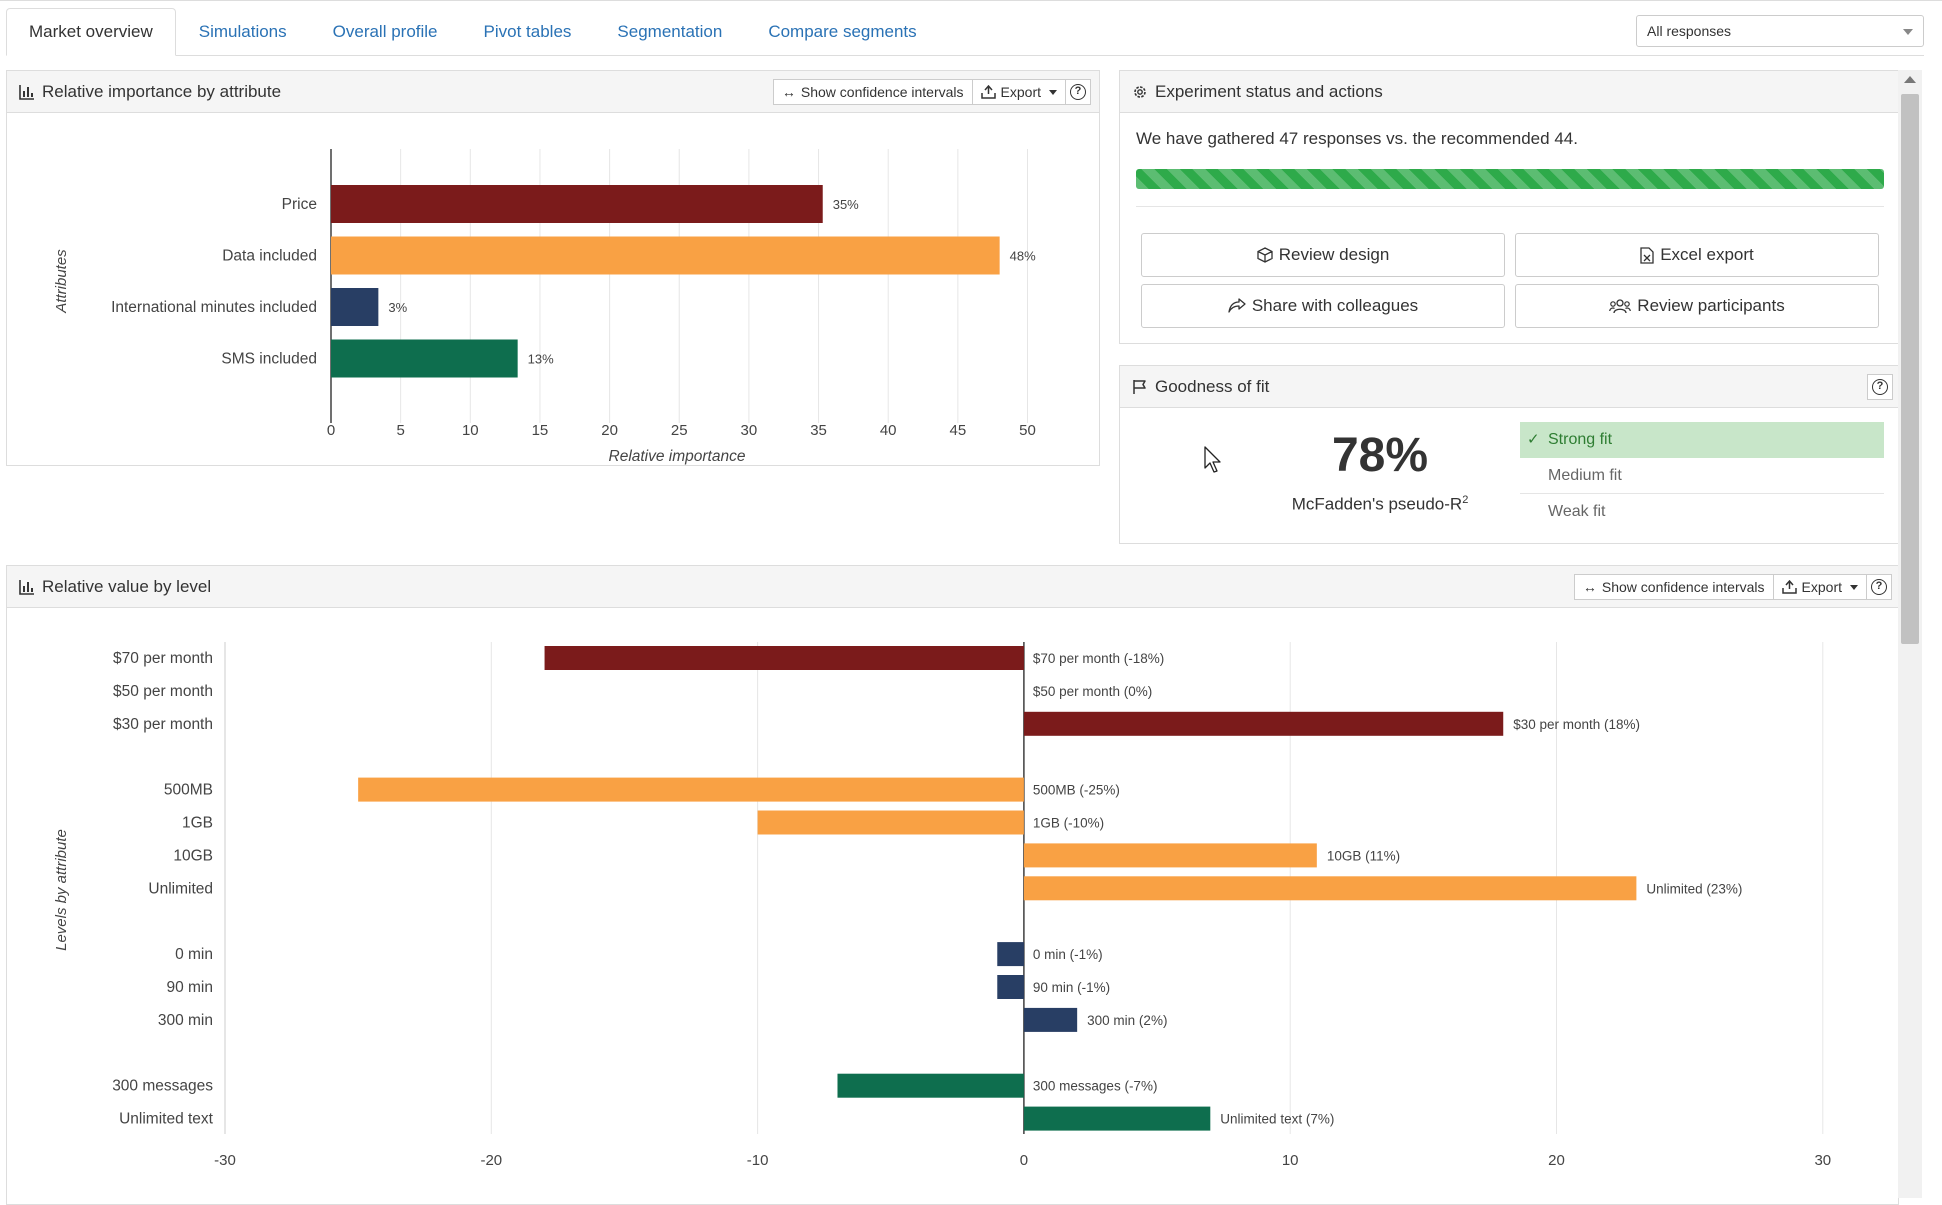 This screenshot has height=1205, width=1942. What do you see at coordinates (162, 1086) in the screenshot?
I see `level-label: 300 messages` at bounding box center [162, 1086].